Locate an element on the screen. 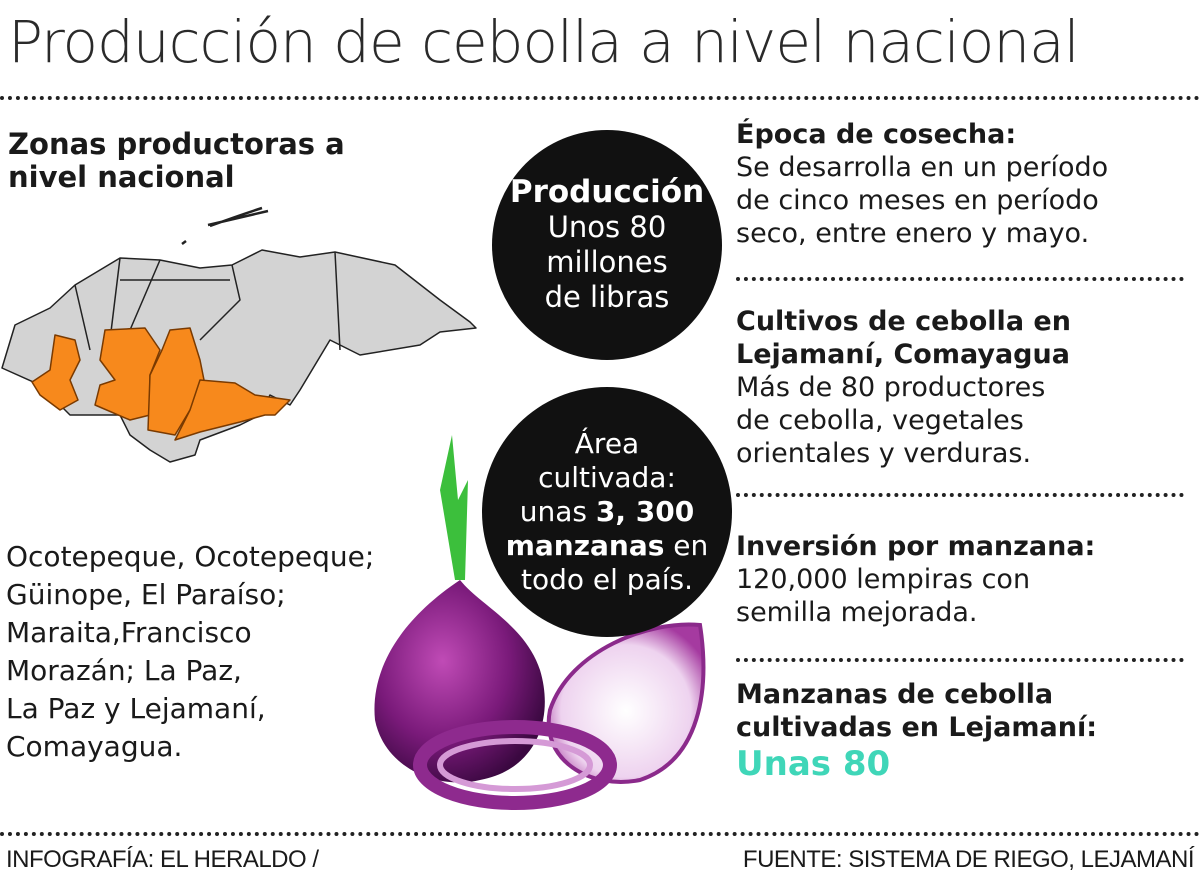 This screenshot has width=1200, height=884. area-line: manzanas en is located at coordinates (607, 546).